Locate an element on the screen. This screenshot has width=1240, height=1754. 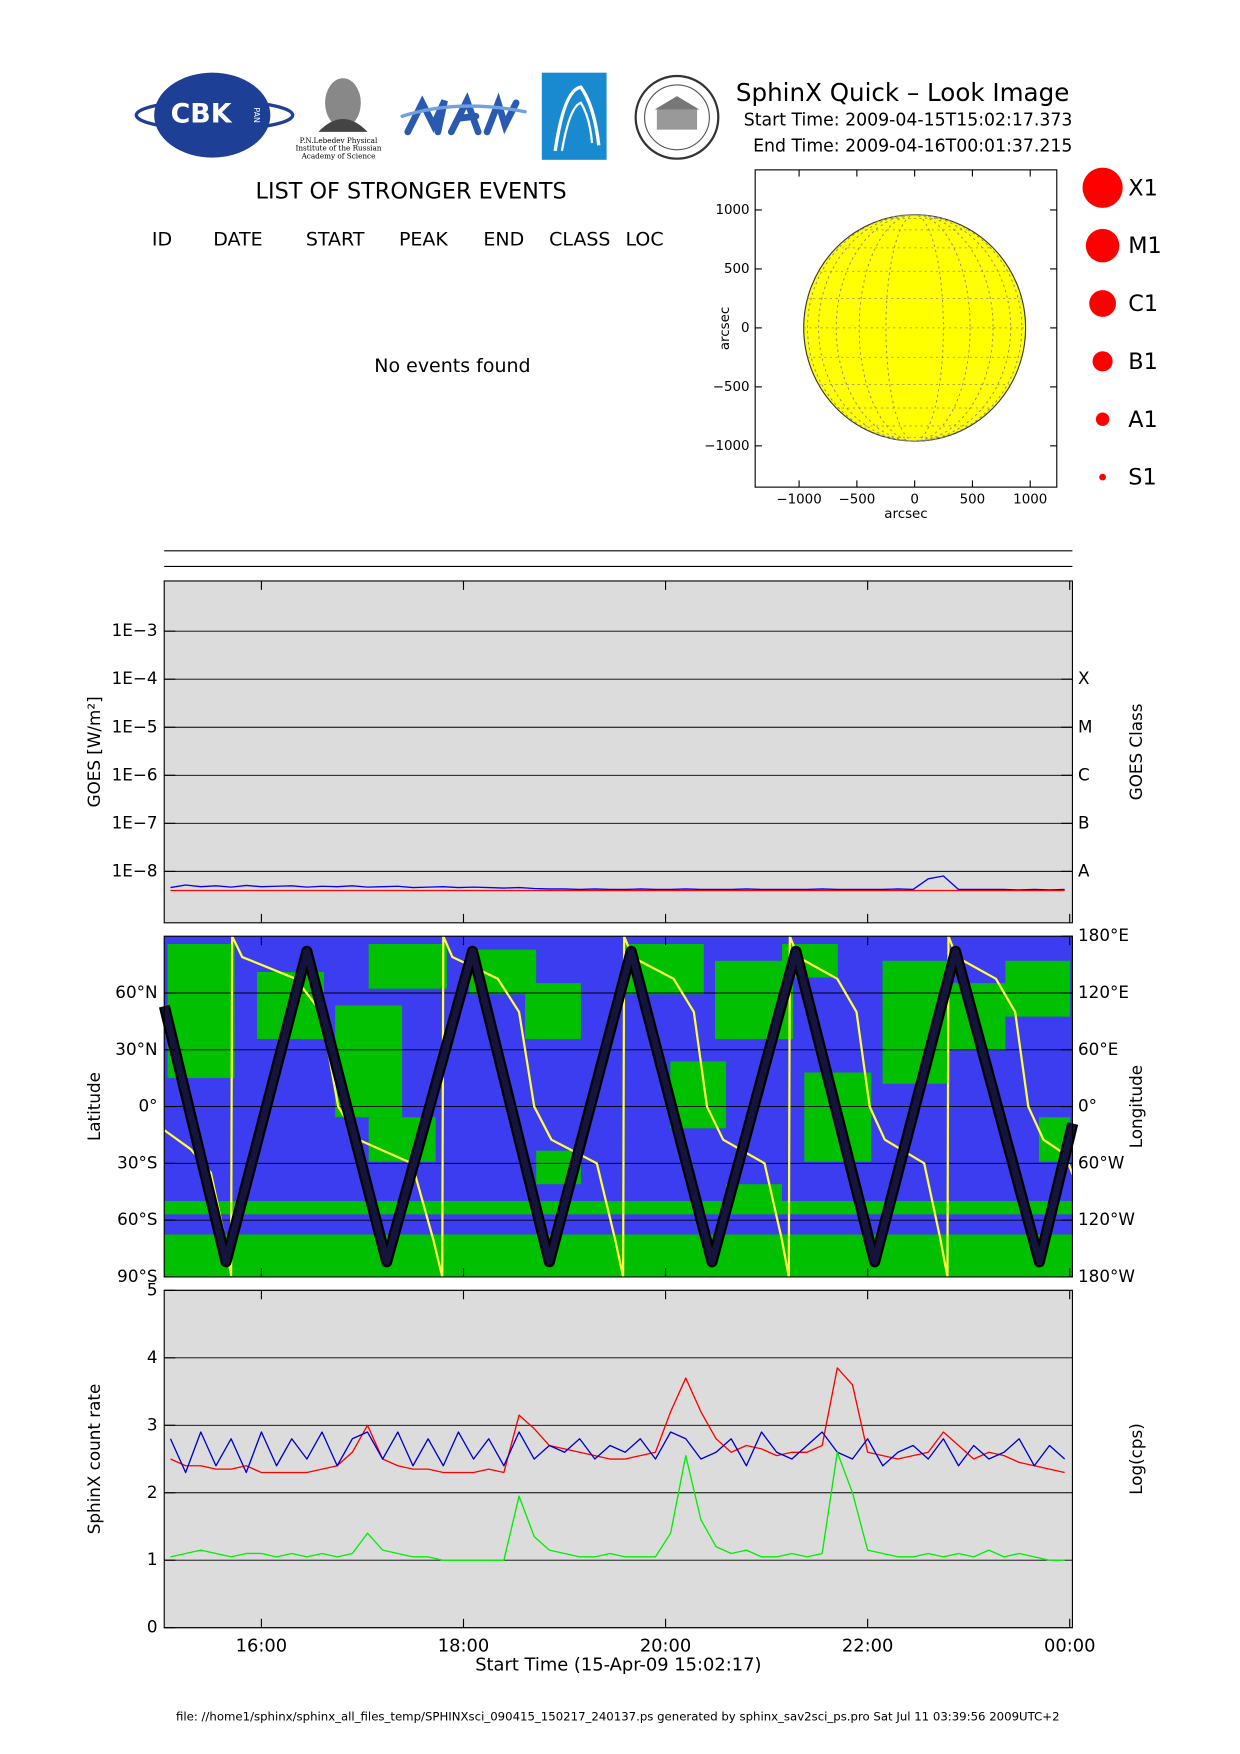
y2-axis-label: GOES Class is located at coordinates (1136, 751).